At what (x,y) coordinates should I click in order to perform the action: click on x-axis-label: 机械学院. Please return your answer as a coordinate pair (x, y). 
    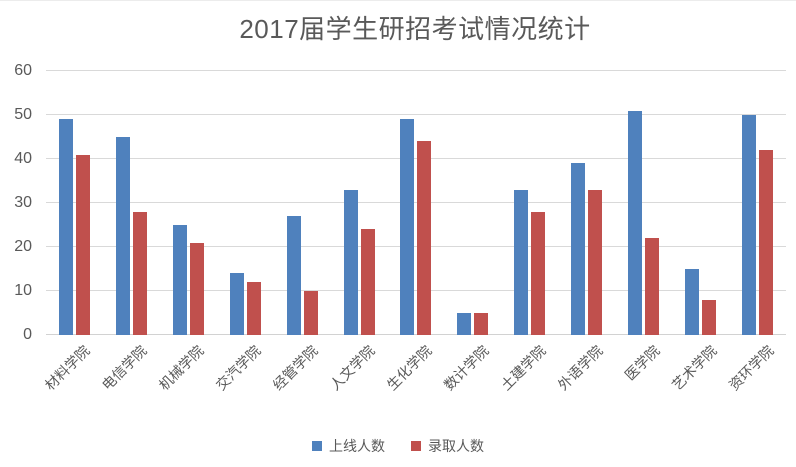
    Looking at the image, I should click on (181, 368).